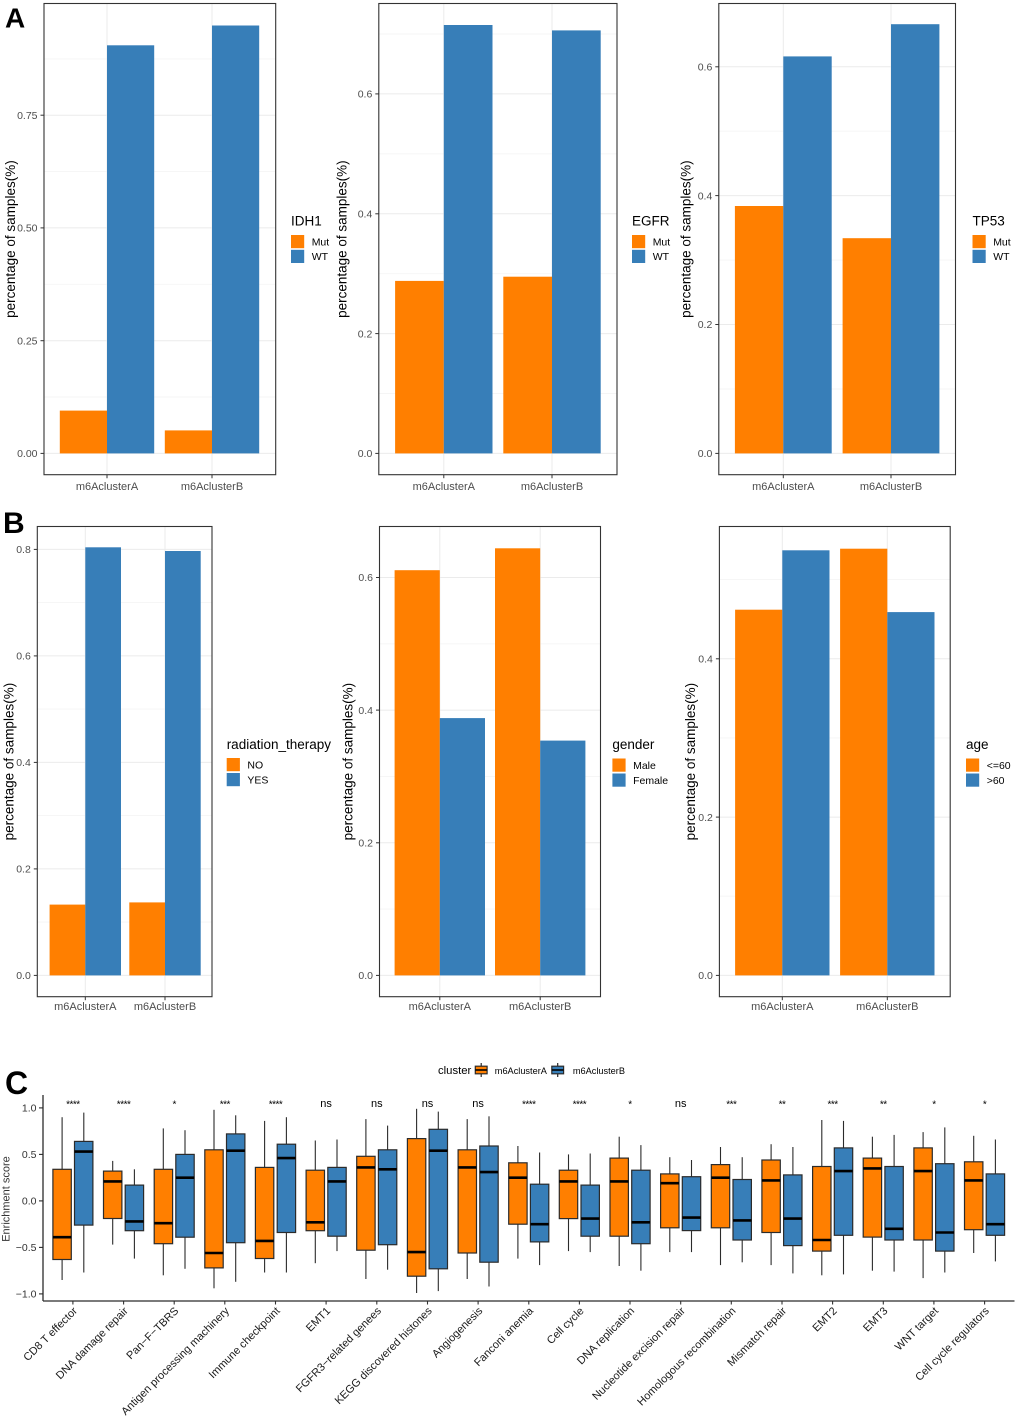 The width and height of the screenshot is (1020, 1419). Describe the element at coordinates (651, 221) in the screenshot. I see `svg-text: EGFR` at that location.